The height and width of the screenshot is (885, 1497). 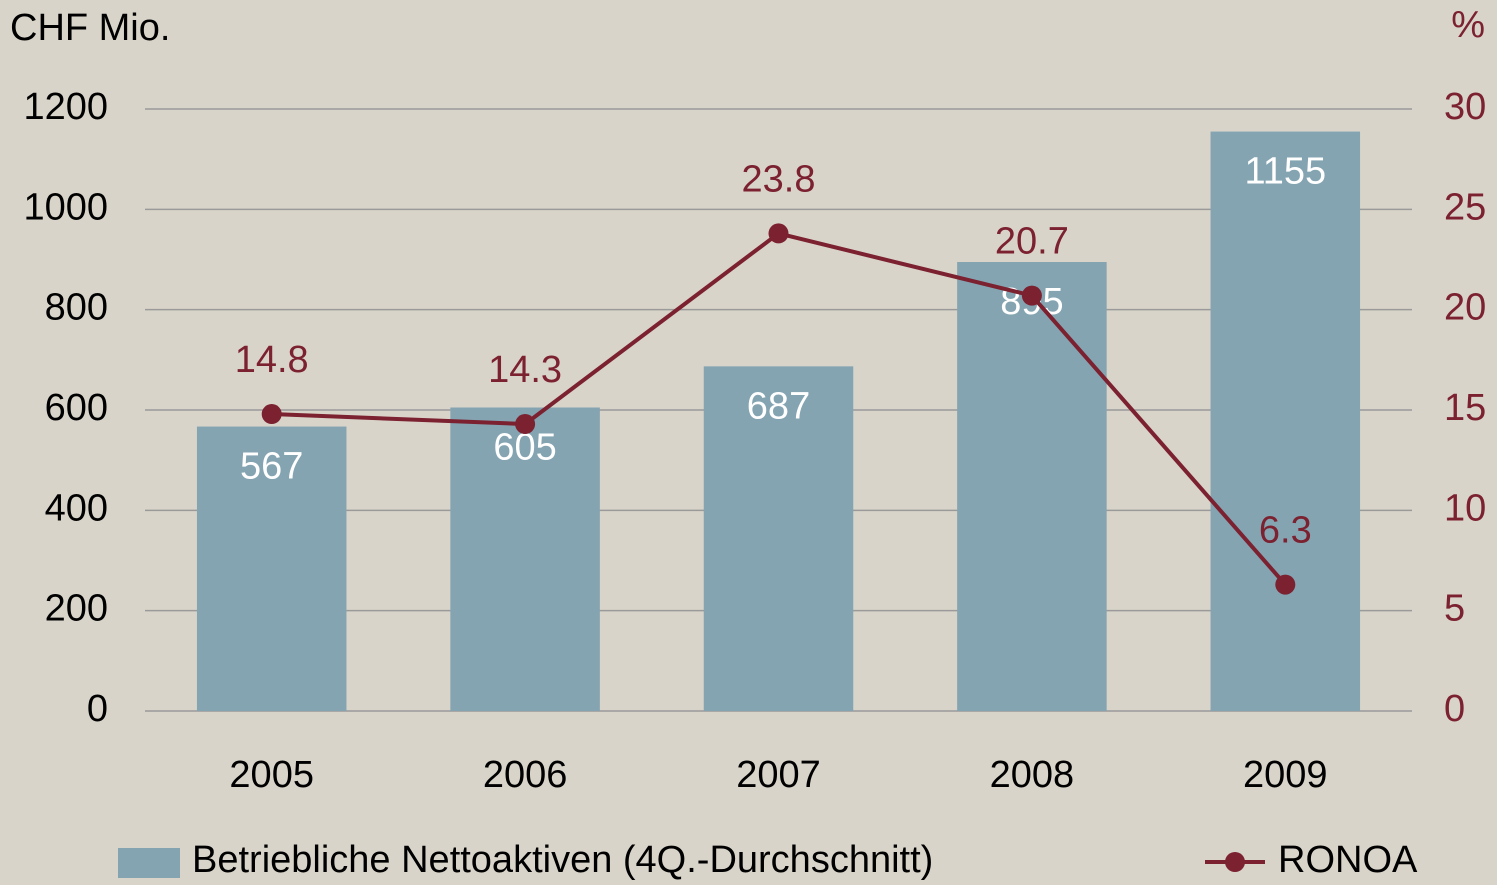 What do you see at coordinates (1285, 775) in the screenshot?
I see `x-tick-label: 2009` at bounding box center [1285, 775].